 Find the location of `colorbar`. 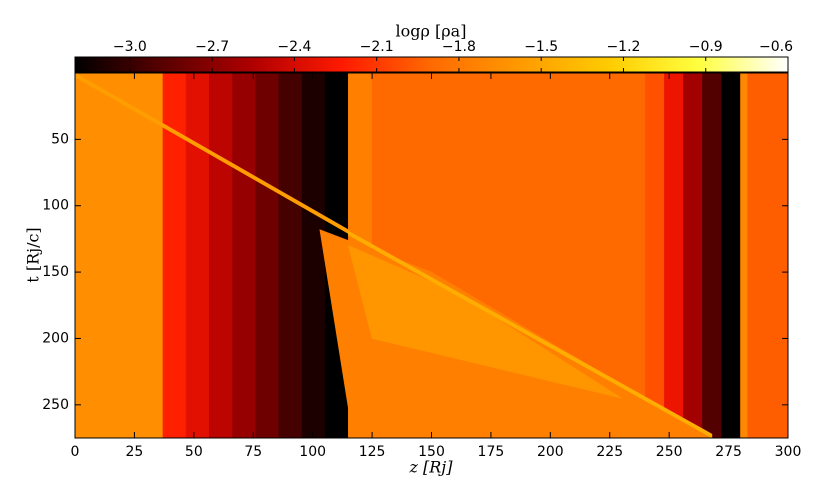

colorbar is located at coordinates (431, 64).